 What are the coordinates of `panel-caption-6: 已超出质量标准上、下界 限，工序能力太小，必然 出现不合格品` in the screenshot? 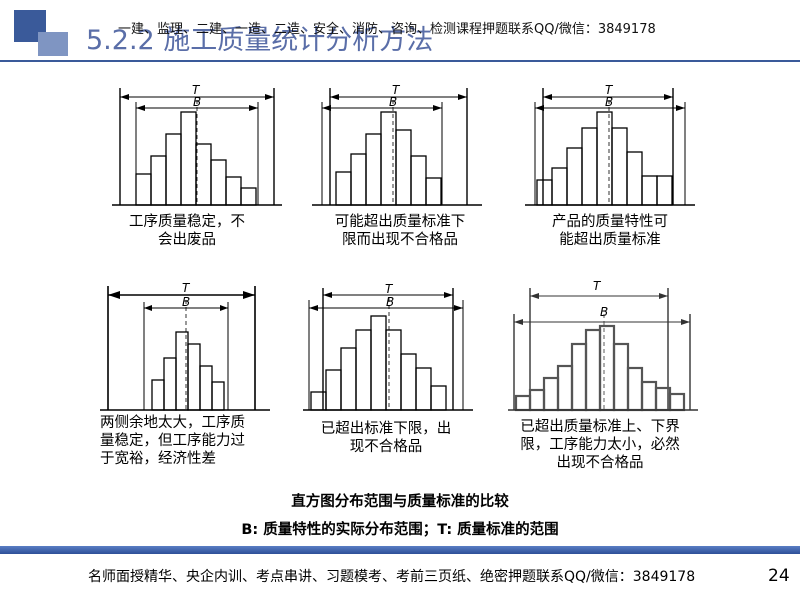 It's located at (600, 445).